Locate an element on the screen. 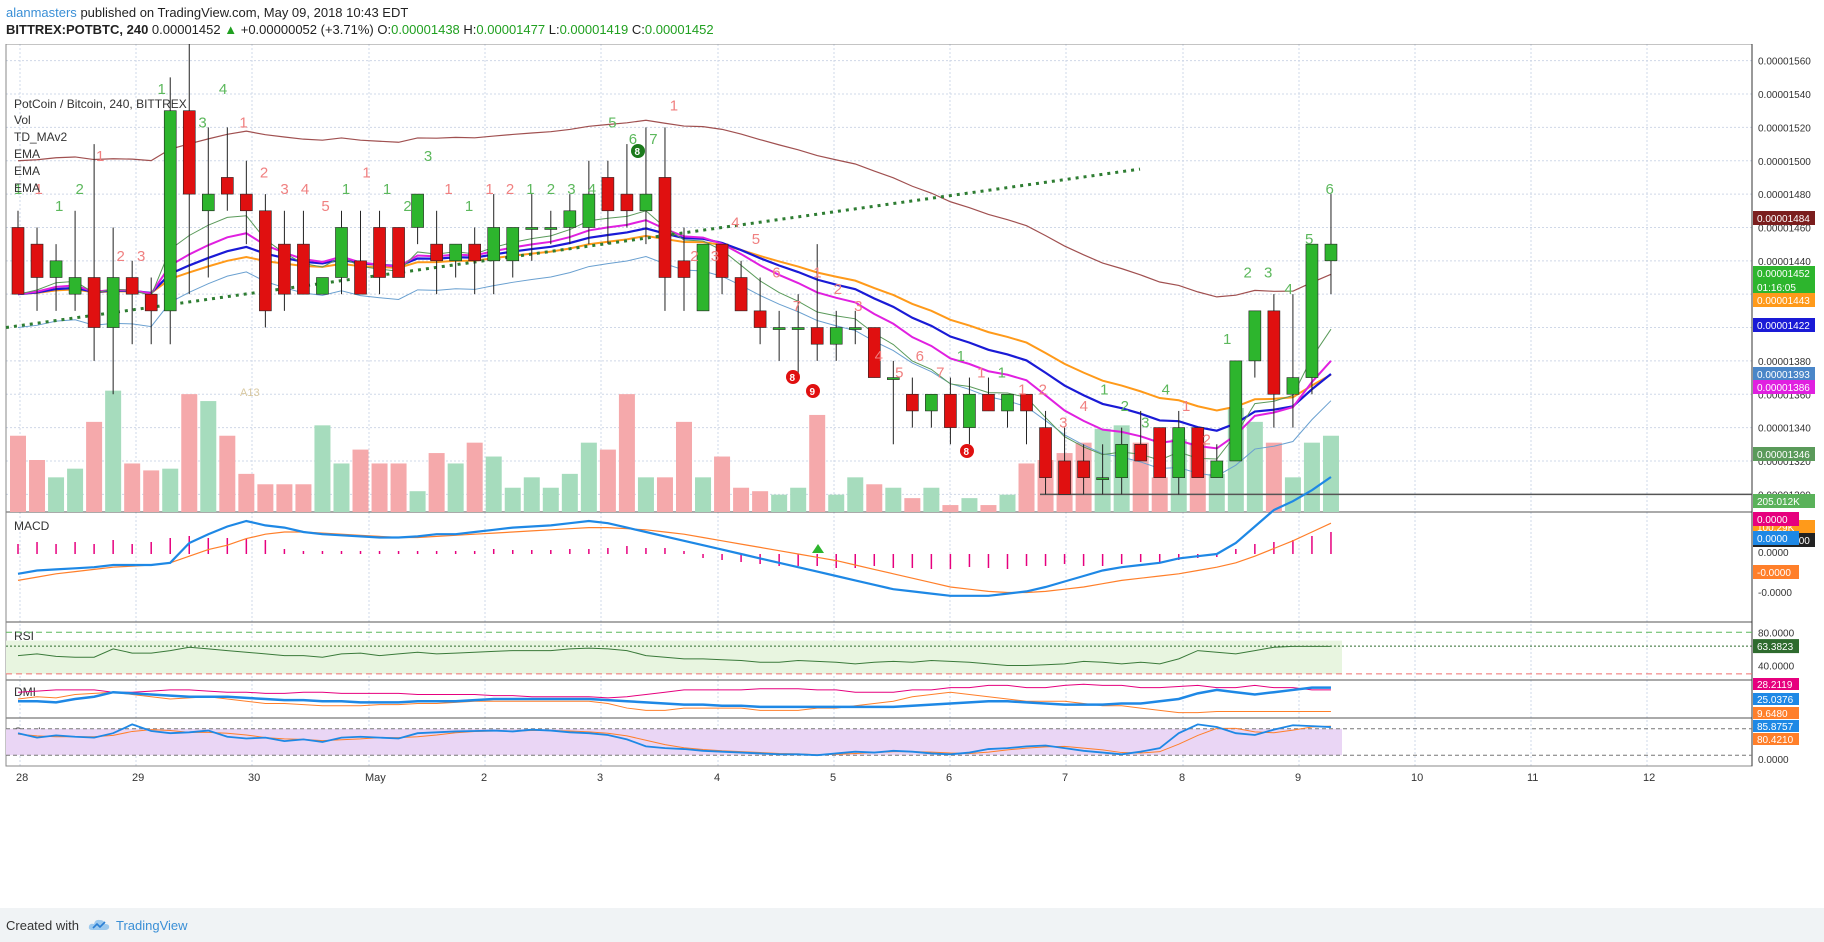 The width and height of the screenshot is (1824, 942). y-tick-label: 0.00001340 is located at coordinates (1784, 429).